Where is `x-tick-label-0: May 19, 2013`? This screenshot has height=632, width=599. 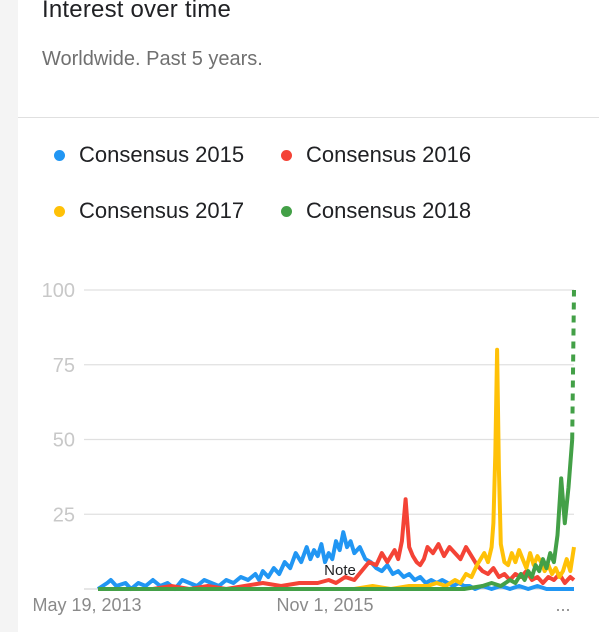 x-tick-label-0: May 19, 2013 is located at coordinates (86, 605).